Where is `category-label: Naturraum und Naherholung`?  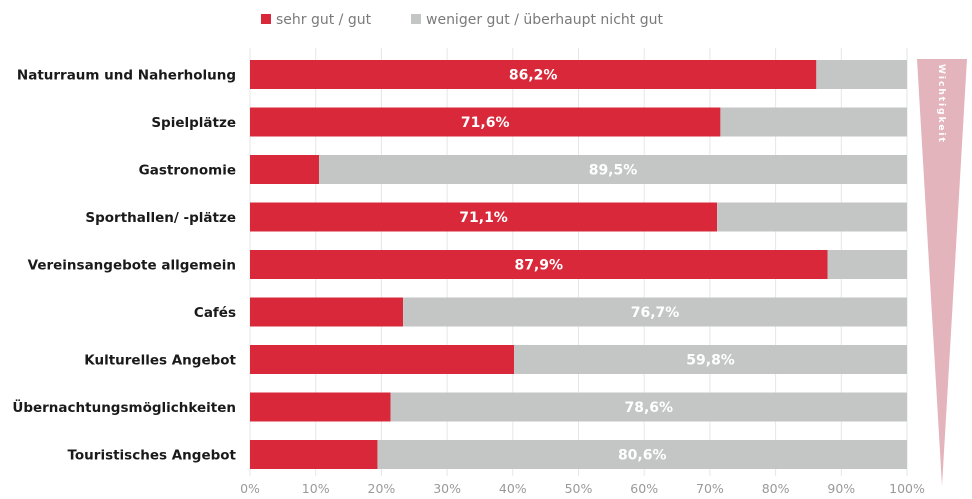 category-label: Naturraum und Naherholung is located at coordinates (126, 76).